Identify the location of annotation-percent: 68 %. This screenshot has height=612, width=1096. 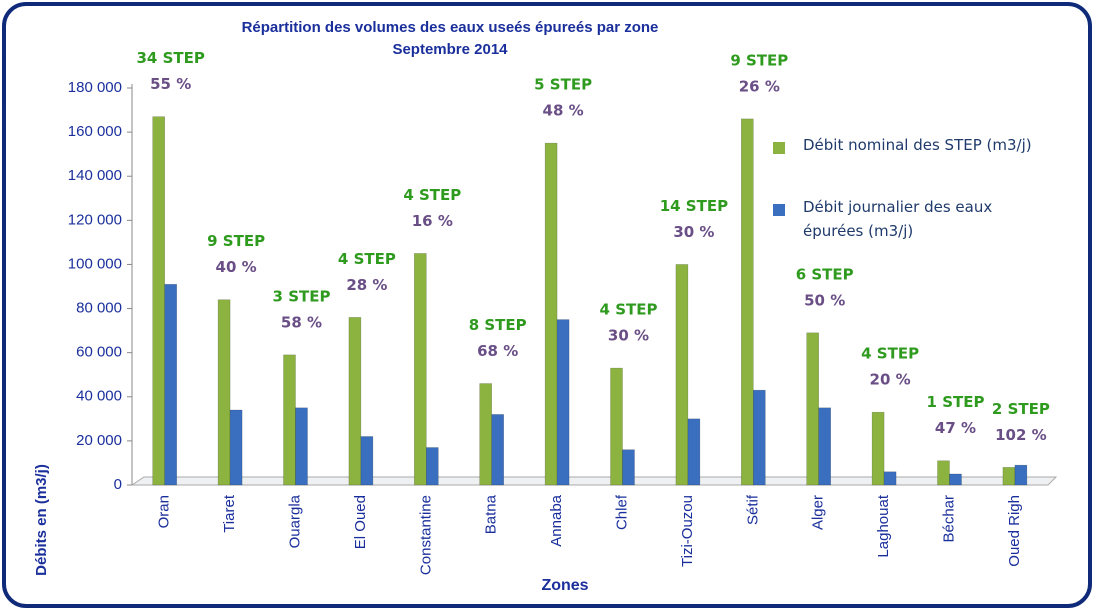
(497, 351).